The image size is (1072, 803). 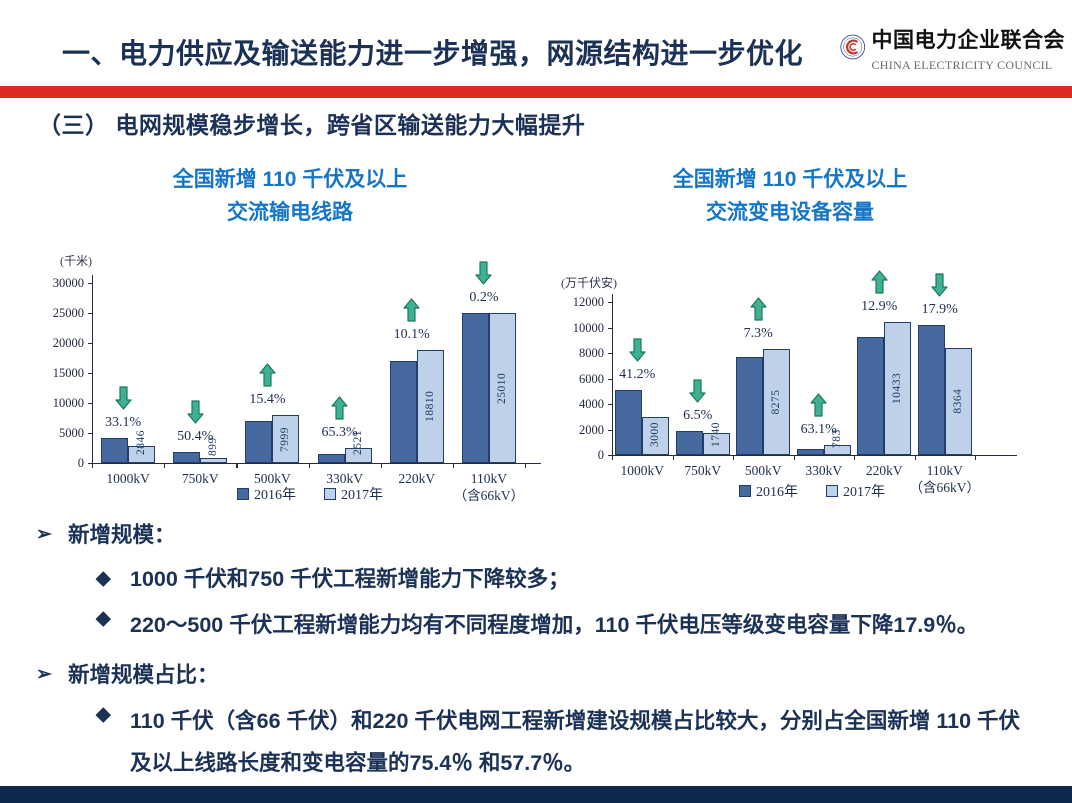 I want to click on legend-item: 2016年, so click(x=768, y=491).